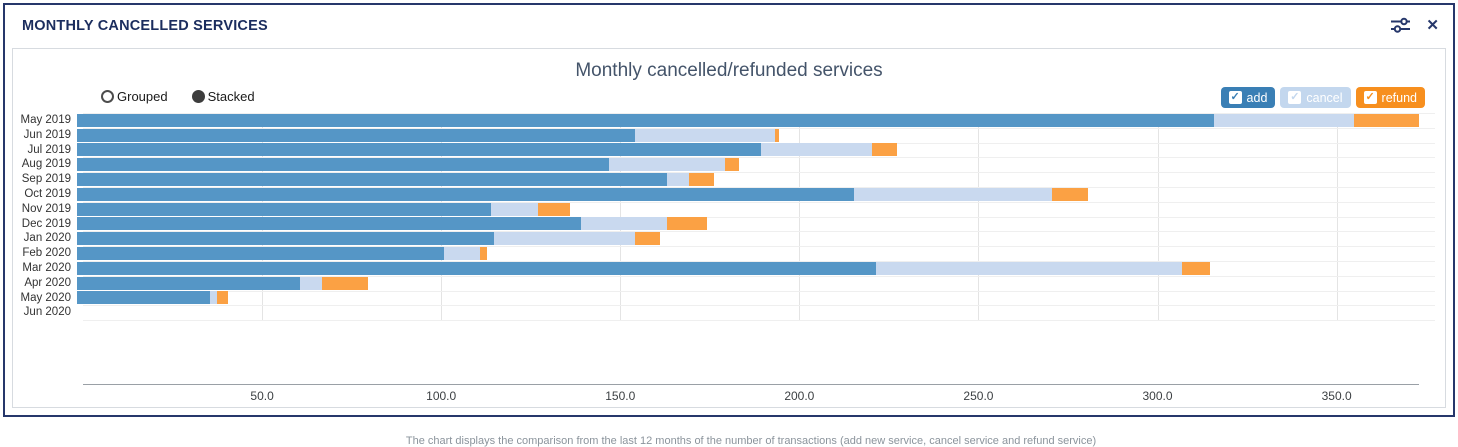 The width and height of the screenshot is (1458, 447). What do you see at coordinates (107, 96) in the screenshot?
I see `radio-unselected-icon` at bounding box center [107, 96].